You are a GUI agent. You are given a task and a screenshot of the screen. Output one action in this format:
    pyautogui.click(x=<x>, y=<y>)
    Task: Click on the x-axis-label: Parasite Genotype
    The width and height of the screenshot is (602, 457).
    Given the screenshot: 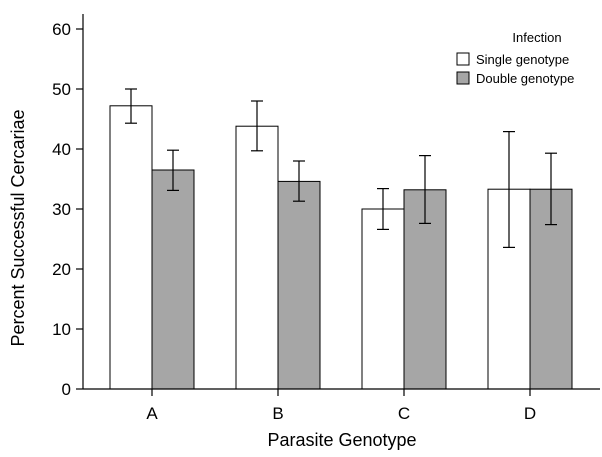 What is the action you would take?
    pyautogui.click(x=341, y=440)
    